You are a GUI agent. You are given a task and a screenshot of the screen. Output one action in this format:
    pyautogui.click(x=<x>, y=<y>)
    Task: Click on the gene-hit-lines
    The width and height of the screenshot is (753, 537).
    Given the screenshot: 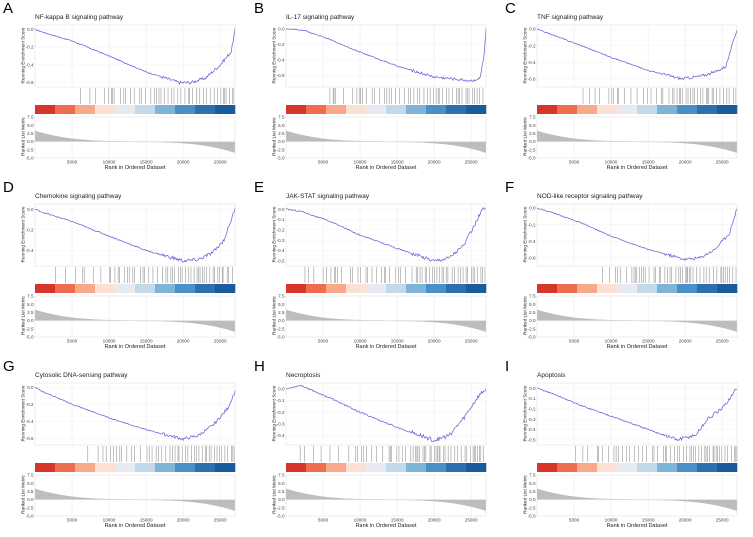 What is the action you would take?
    pyautogui.click(x=659, y=96)
    